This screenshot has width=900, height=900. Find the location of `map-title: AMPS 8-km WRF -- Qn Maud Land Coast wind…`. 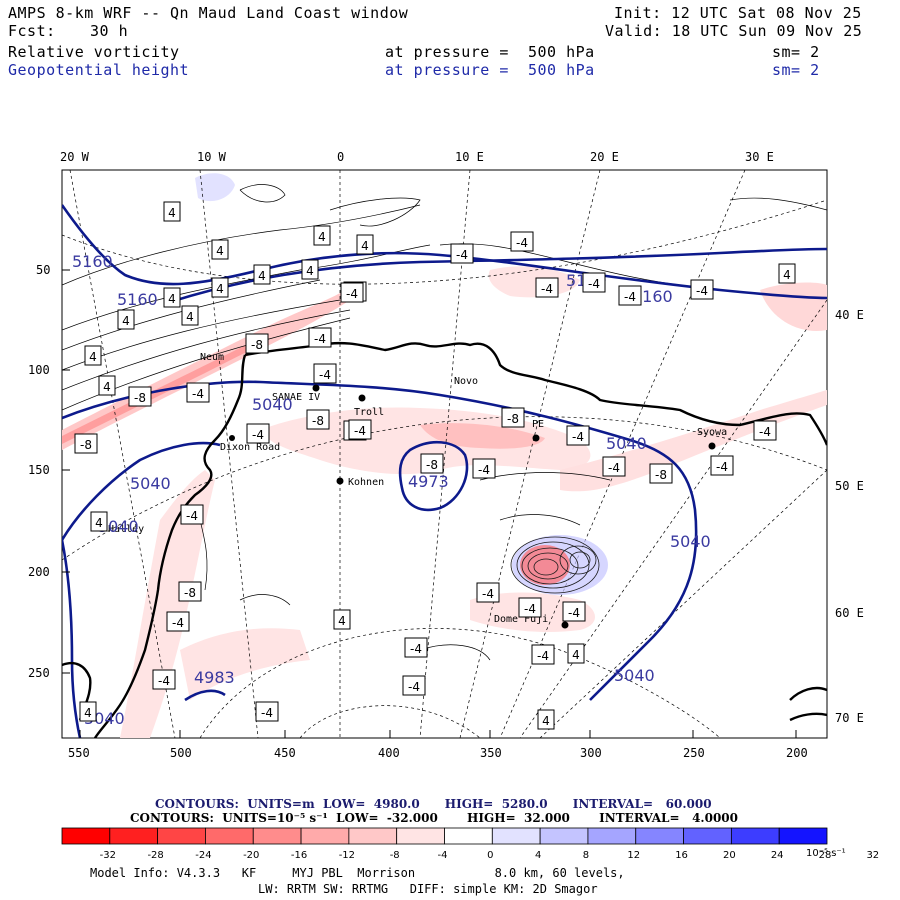

map-title: AMPS 8-km WRF -- Qn Maud Land Coast wind… is located at coordinates (208, 13).